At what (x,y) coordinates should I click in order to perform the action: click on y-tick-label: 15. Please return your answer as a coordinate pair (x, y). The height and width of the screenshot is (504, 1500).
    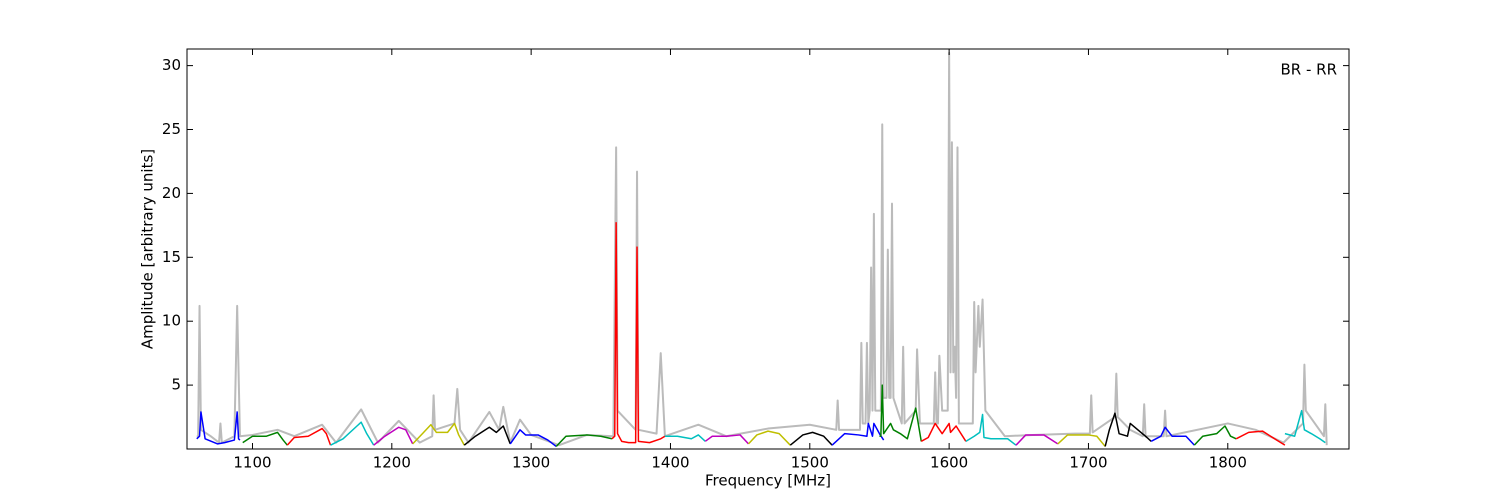
    Looking at the image, I should click on (171, 257).